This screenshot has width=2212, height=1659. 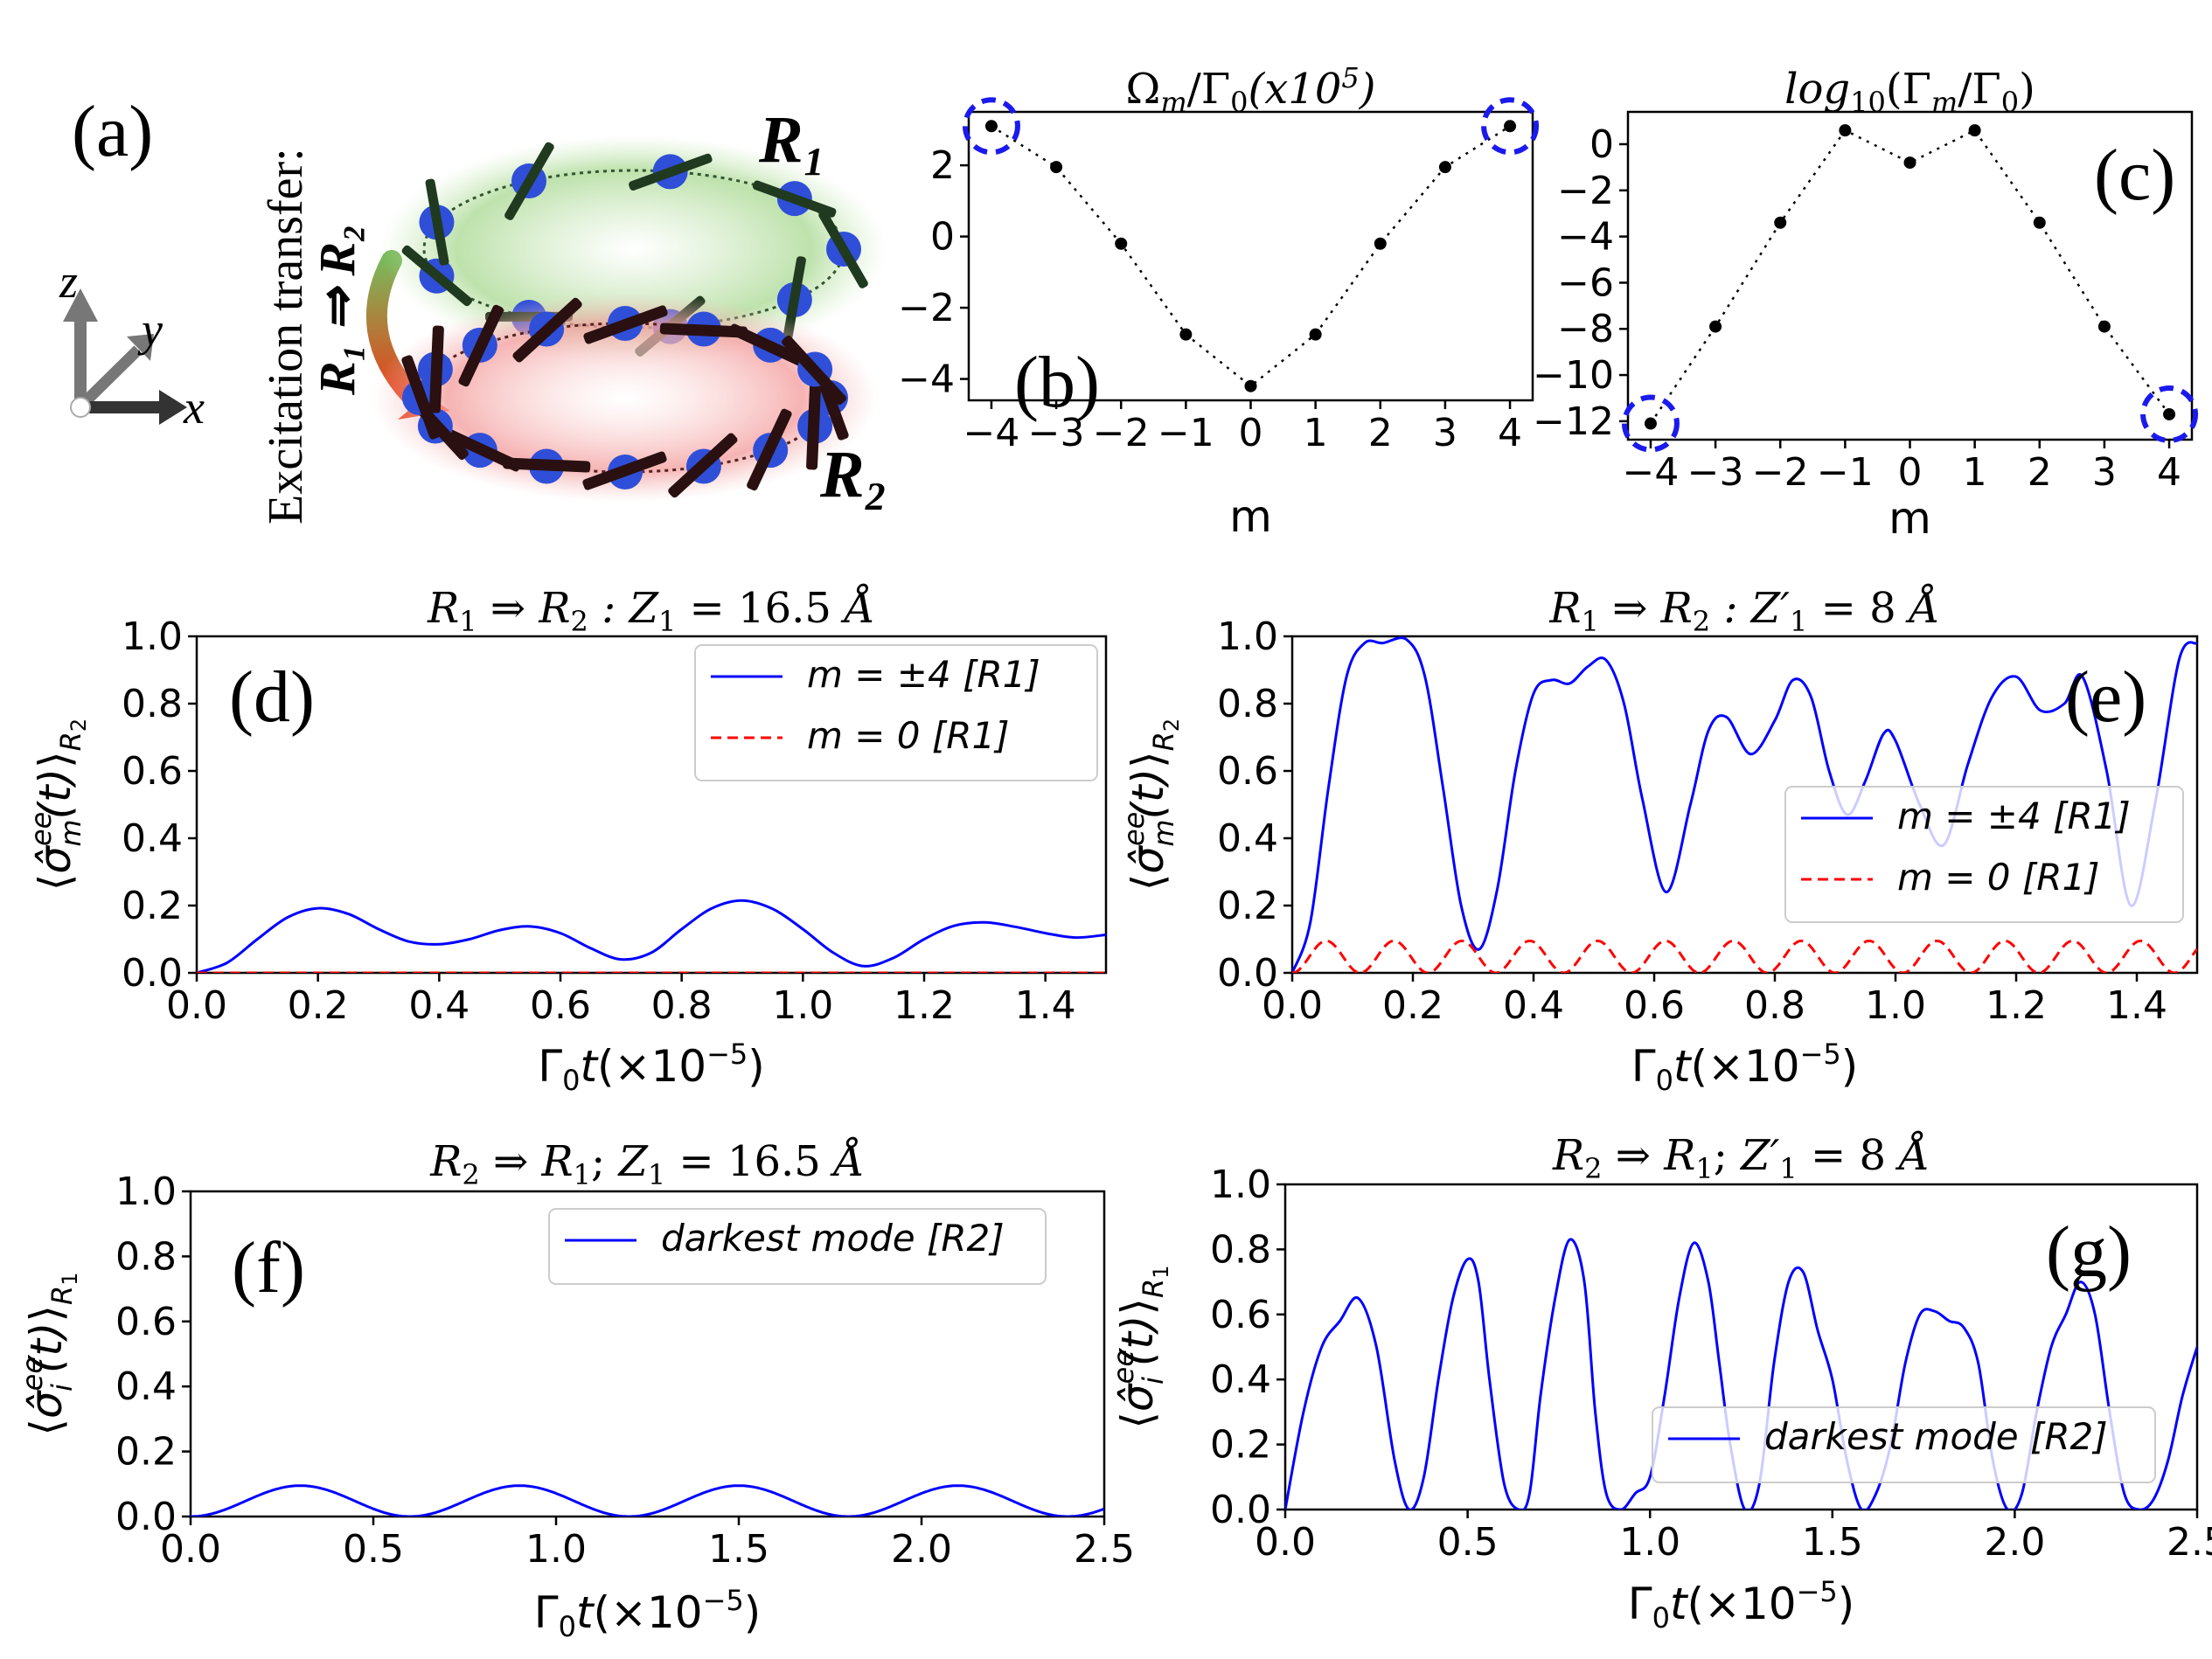 What do you see at coordinates (318, 1005) in the screenshot?
I see `chart-d-xtick-label: 0.2` at bounding box center [318, 1005].